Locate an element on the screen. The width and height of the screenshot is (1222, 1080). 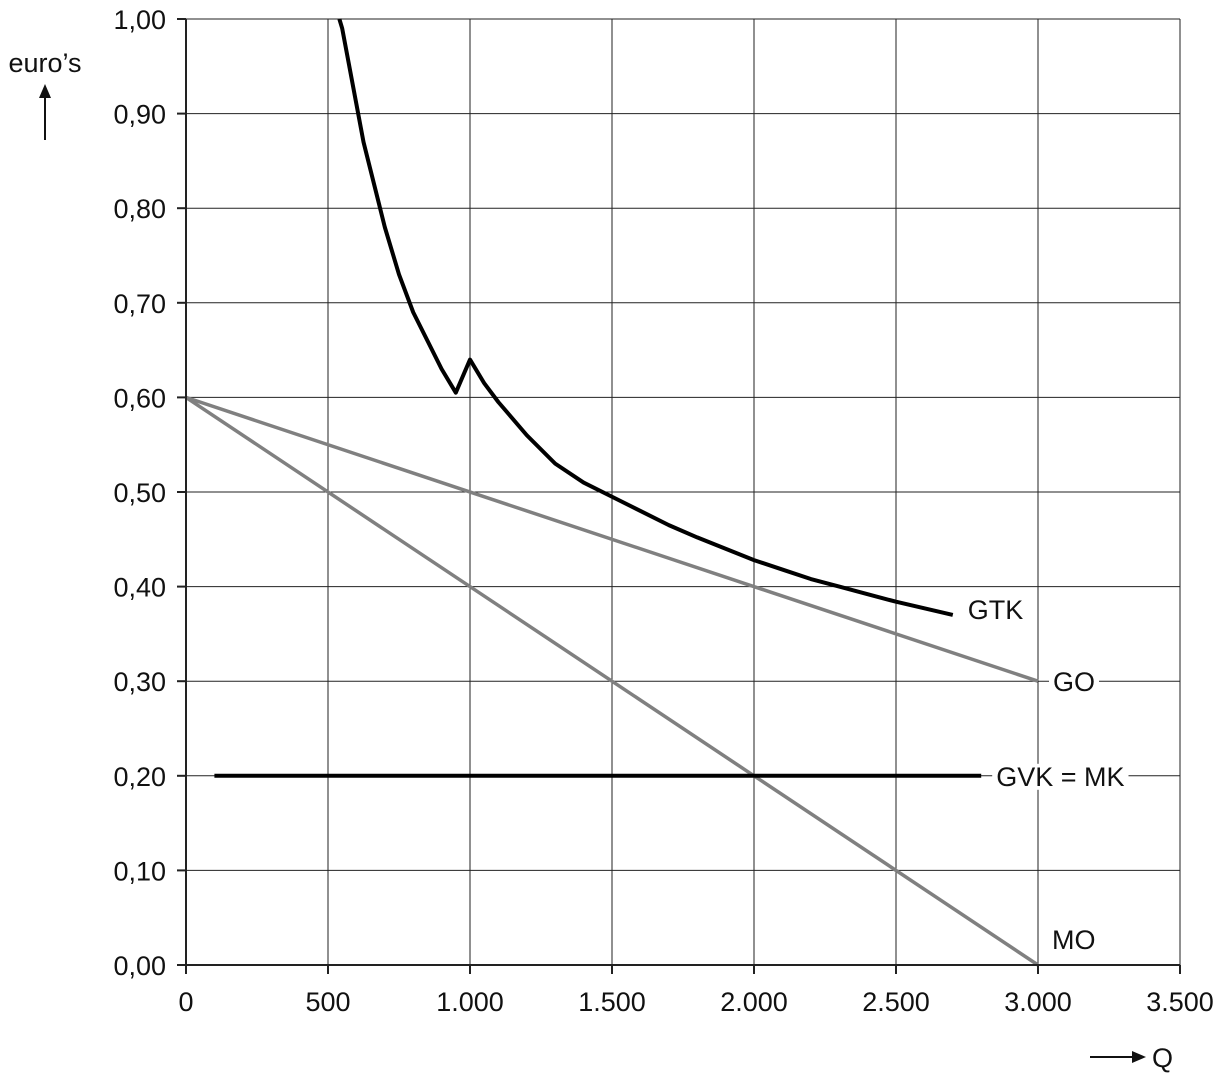
y-tick-label: 0,70 is located at coordinates (139, 304).